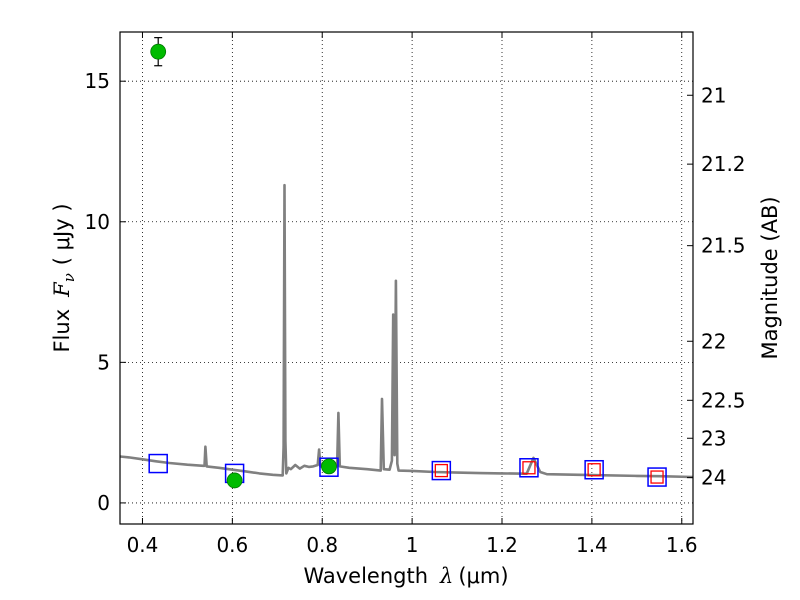 Image resolution: width=800 pixels, height=600 pixels. I want to click on x-axis-label: Wavelength λ (μm), so click(405, 576).